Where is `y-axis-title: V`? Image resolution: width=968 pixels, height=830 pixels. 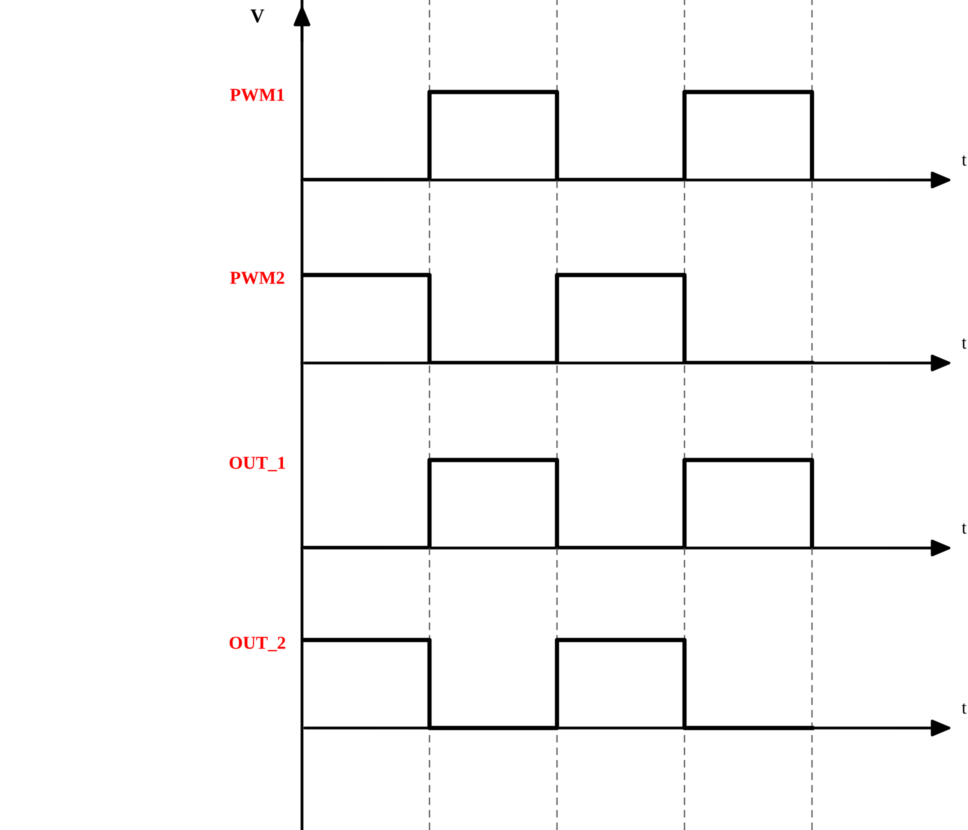 y-axis-title: V is located at coordinates (257, 16).